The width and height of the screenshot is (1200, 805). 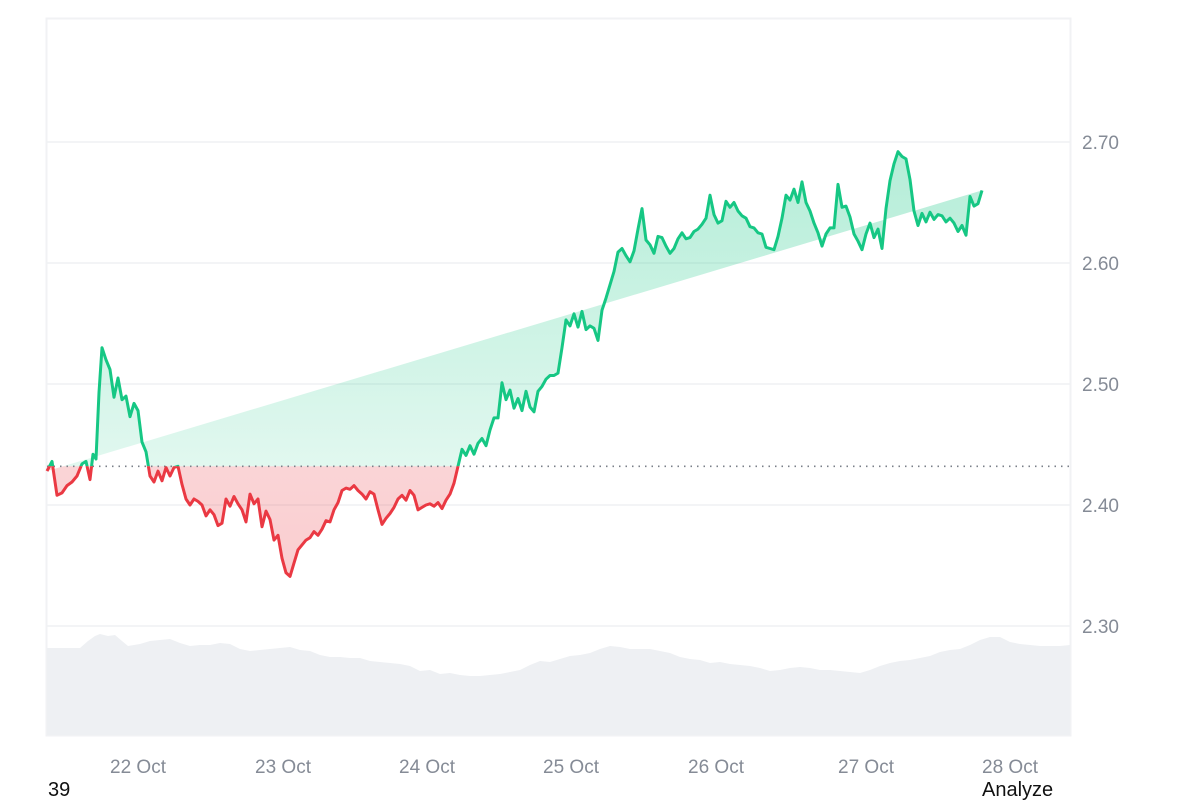 What do you see at coordinates (1100, 627) in the screenshot?
I see `y-tick-label: 2.30` at bounding box center [1100, 627].